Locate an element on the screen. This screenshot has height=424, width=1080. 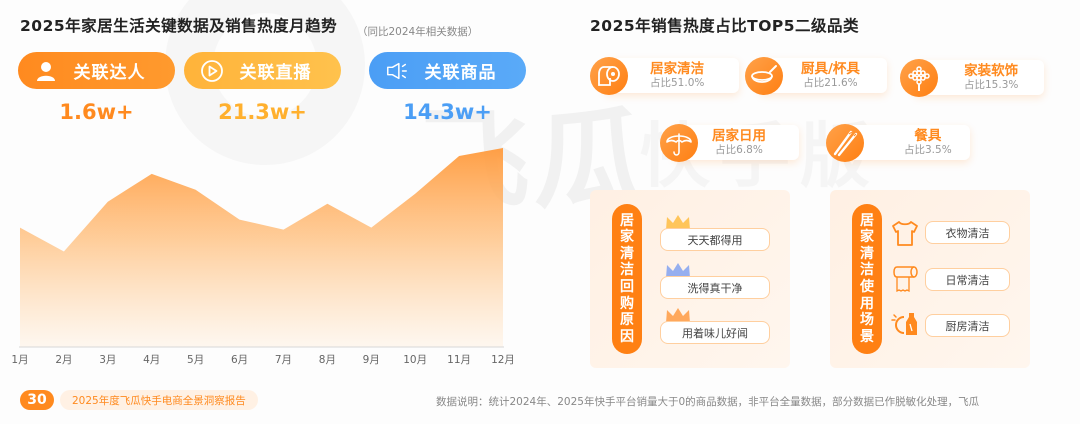
scene-item: 衣物清洁 is located at coordinates (967, 232).